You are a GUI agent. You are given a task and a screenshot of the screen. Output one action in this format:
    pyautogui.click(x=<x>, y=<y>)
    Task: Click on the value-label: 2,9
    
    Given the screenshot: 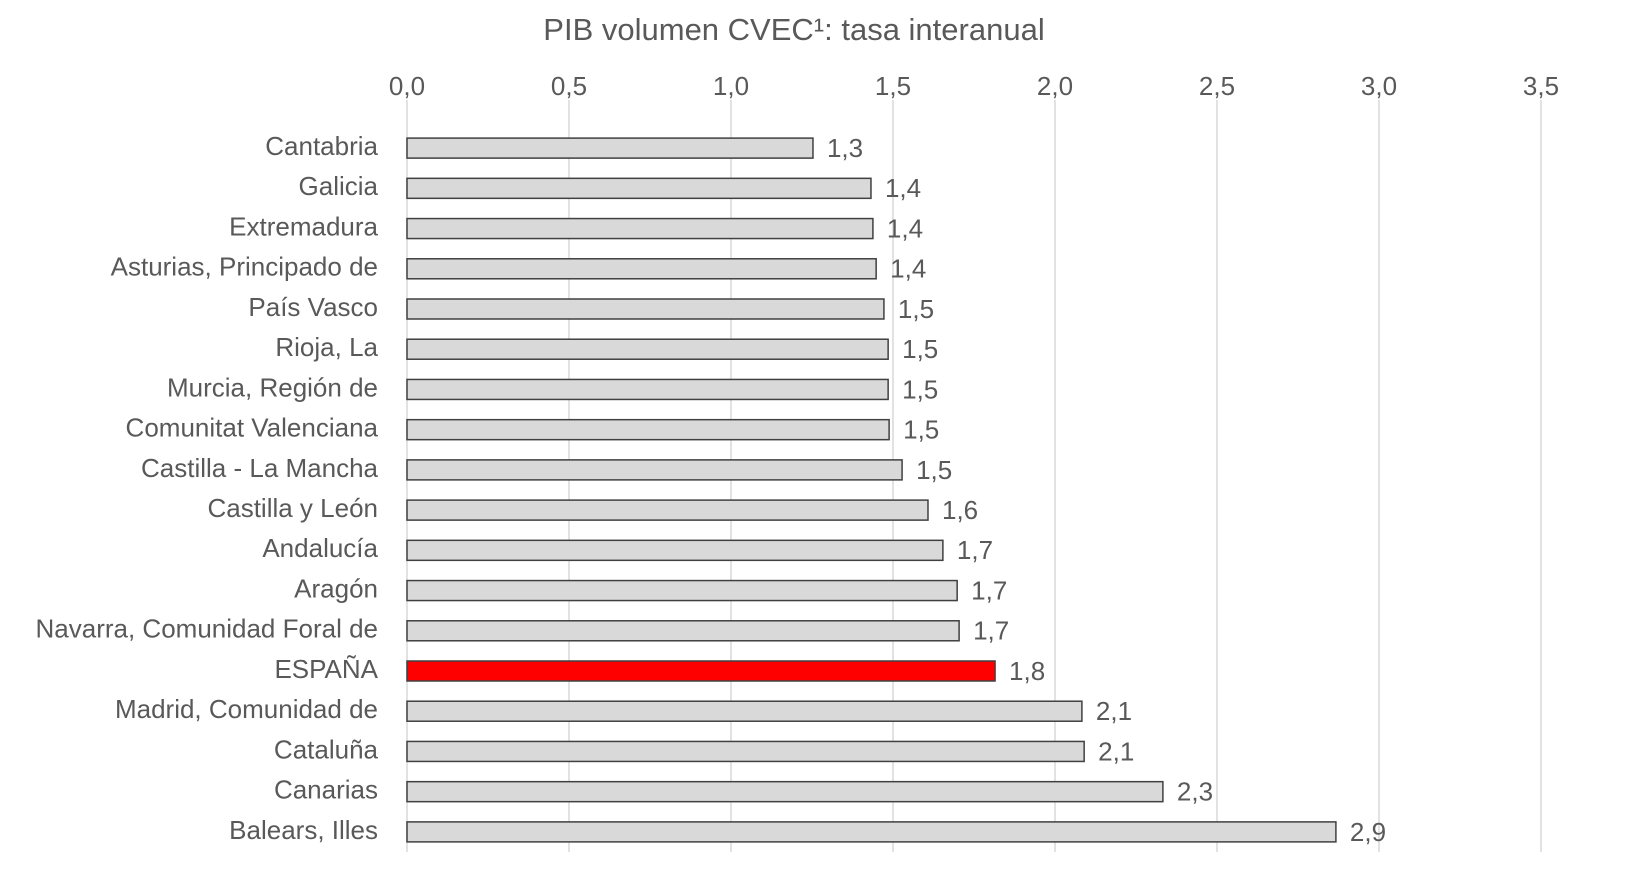 What is the action you would take?
    pyautogui.click(x=1368, y=832)
    